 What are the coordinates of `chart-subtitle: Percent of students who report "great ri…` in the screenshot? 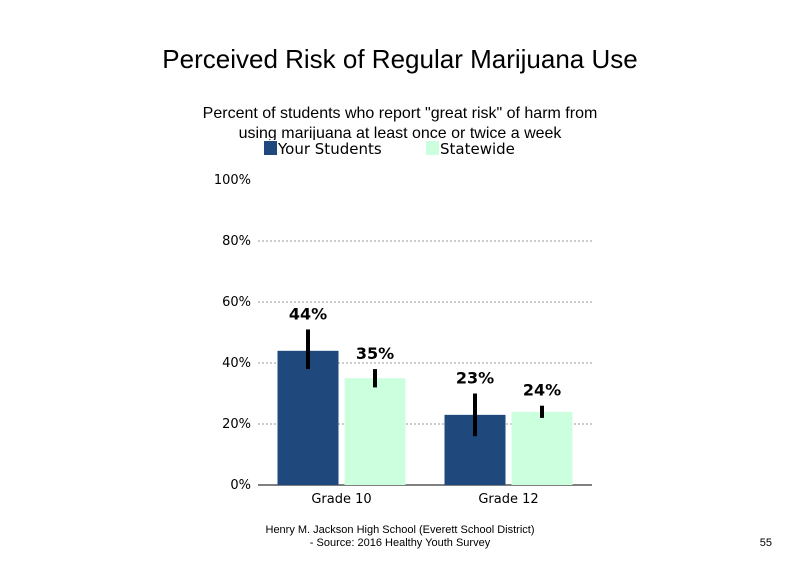 It's located at (400, 122).